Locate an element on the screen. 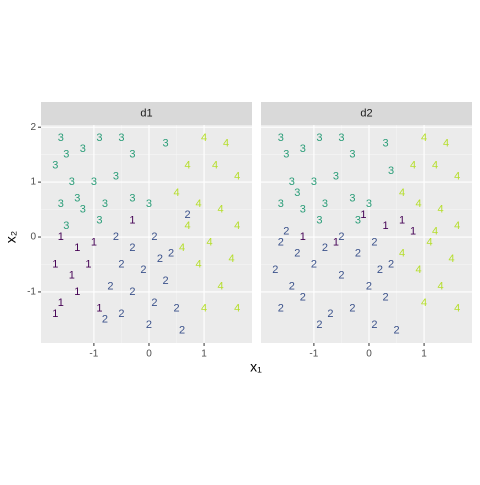  y-tick-label: -1 is located at coordinates (31, 292).